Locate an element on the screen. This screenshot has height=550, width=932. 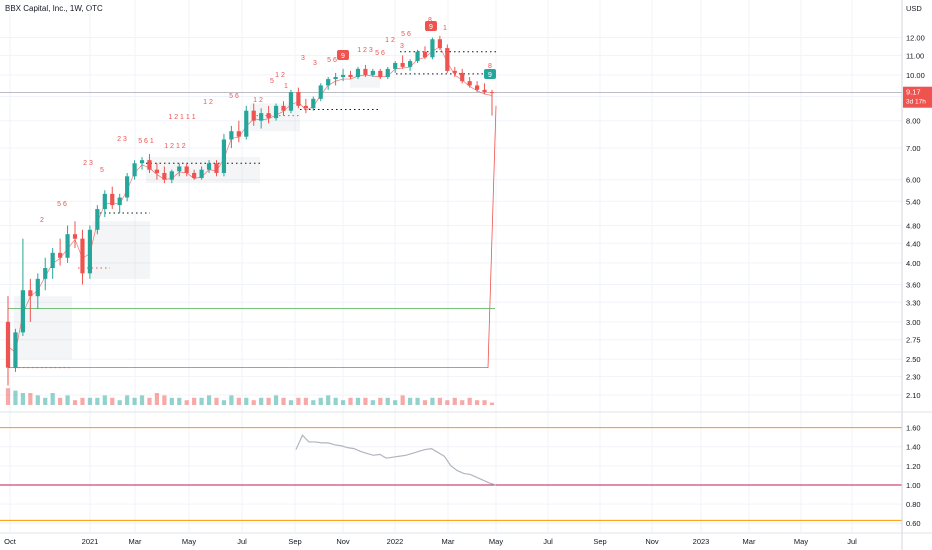
indicator-tick-label: 1.40 is located at coordinates (913, 447).